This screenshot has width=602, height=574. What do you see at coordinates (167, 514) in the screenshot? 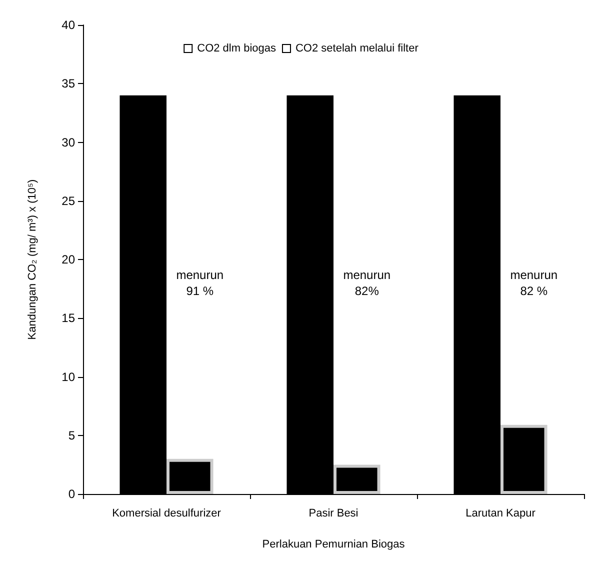
I see `x-tick-label: Komersial desulfurizer` at bounding box center [167, 514].